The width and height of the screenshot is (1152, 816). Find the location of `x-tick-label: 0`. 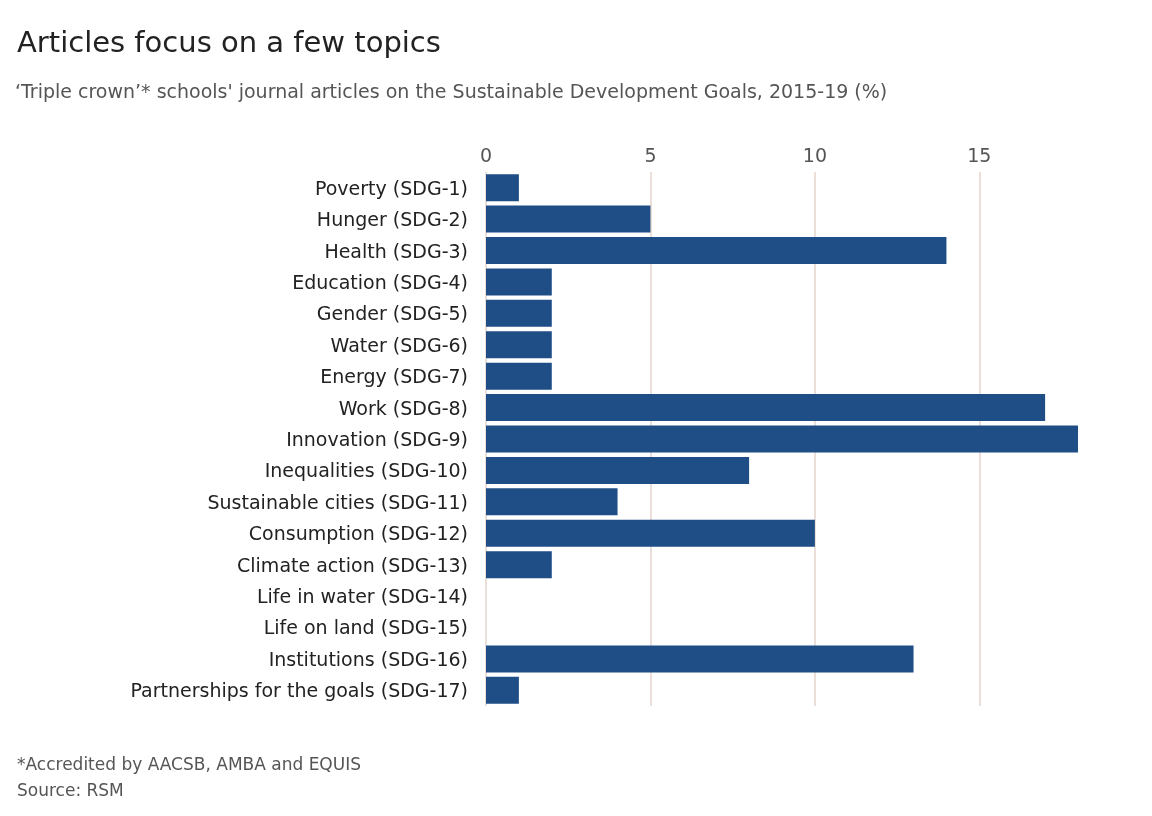

x-tick-label: 0 is located at coordinates (486, 154).